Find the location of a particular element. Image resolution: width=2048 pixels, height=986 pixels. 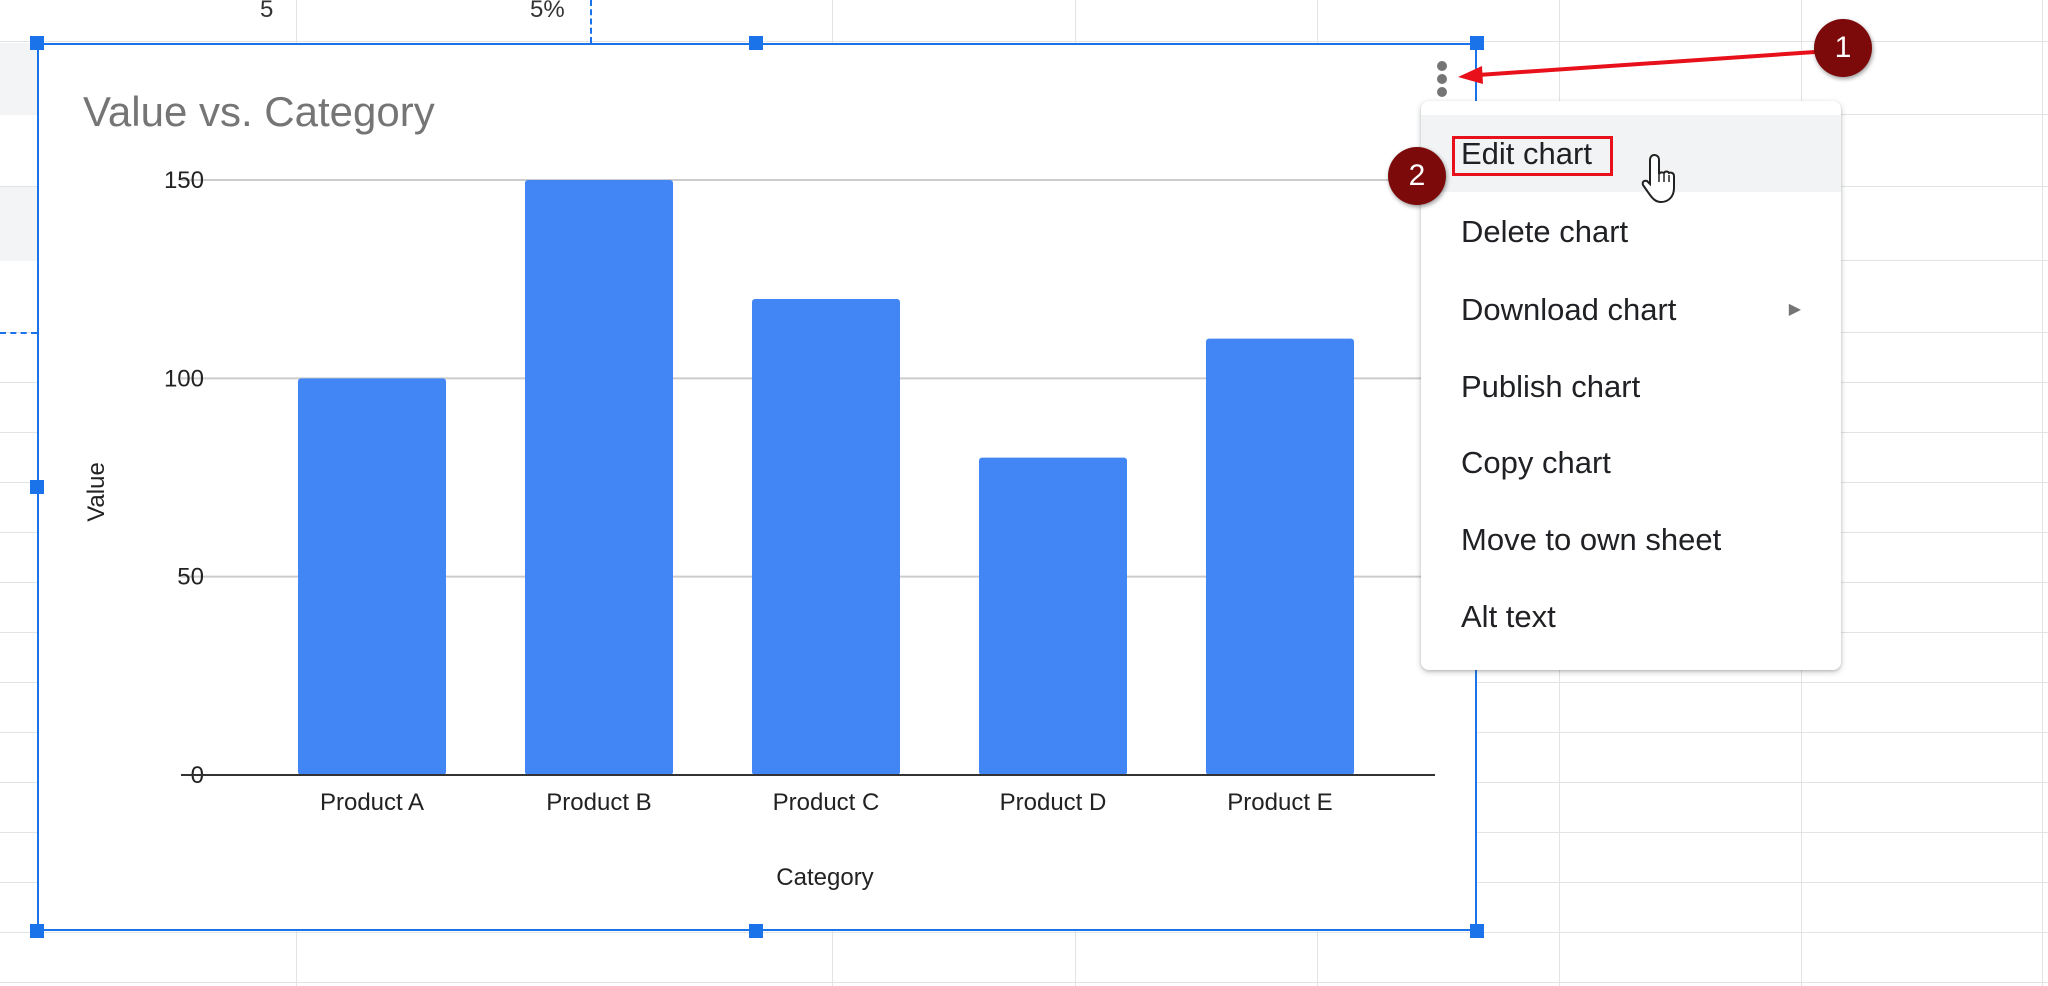

column-divider is located at coordinates (2042, 493).